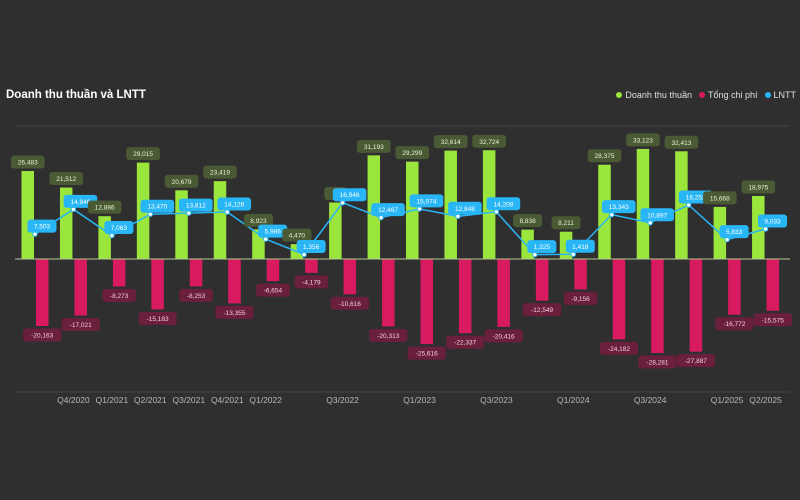 The width and height of the screenshot is (800, 500). Describe the element at coordinates (81, 325) in the screenshot. I see `cost-label-1-text: -17,021` at that location.